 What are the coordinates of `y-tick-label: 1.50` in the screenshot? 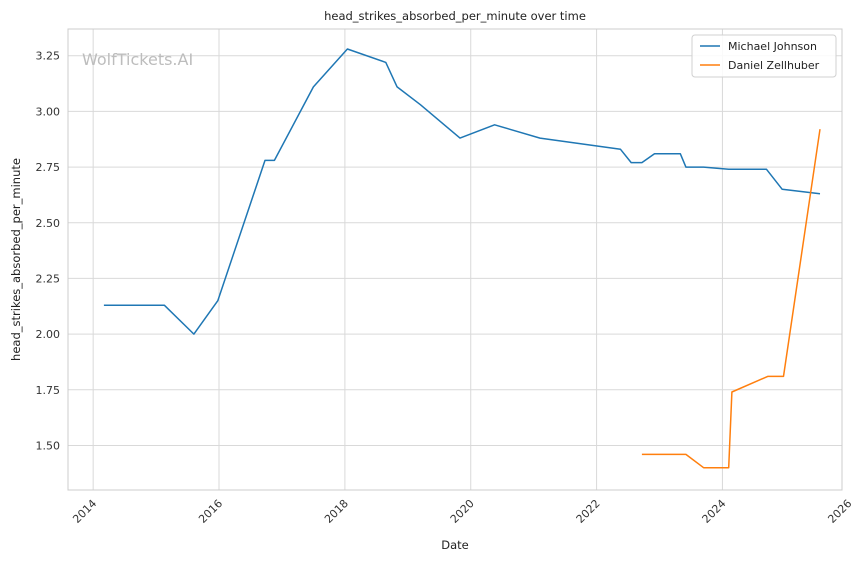 It's located at (48, 445).